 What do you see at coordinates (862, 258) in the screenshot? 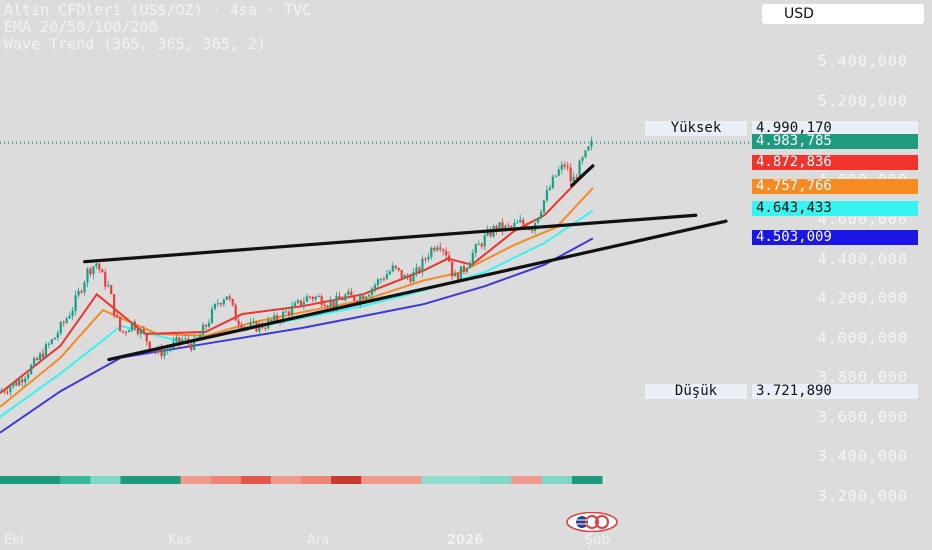
I see `price-tick: 4.400,000` at bounding box center [862, 258].